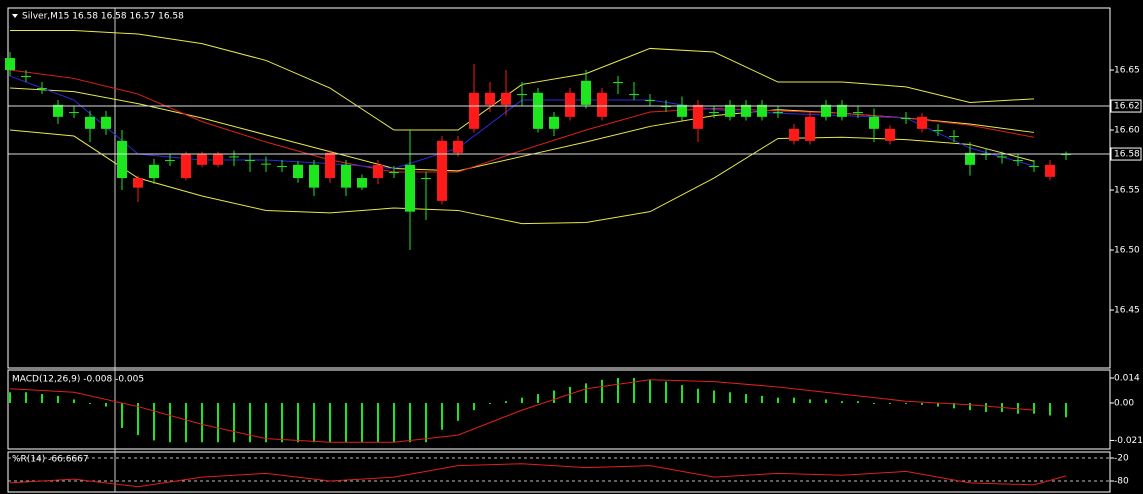 This screenshot has width=1143, height=494. Describe the element at coordinates (1127, 311) in the screenshot. I see `y-tick-label: 16.45` at that location.